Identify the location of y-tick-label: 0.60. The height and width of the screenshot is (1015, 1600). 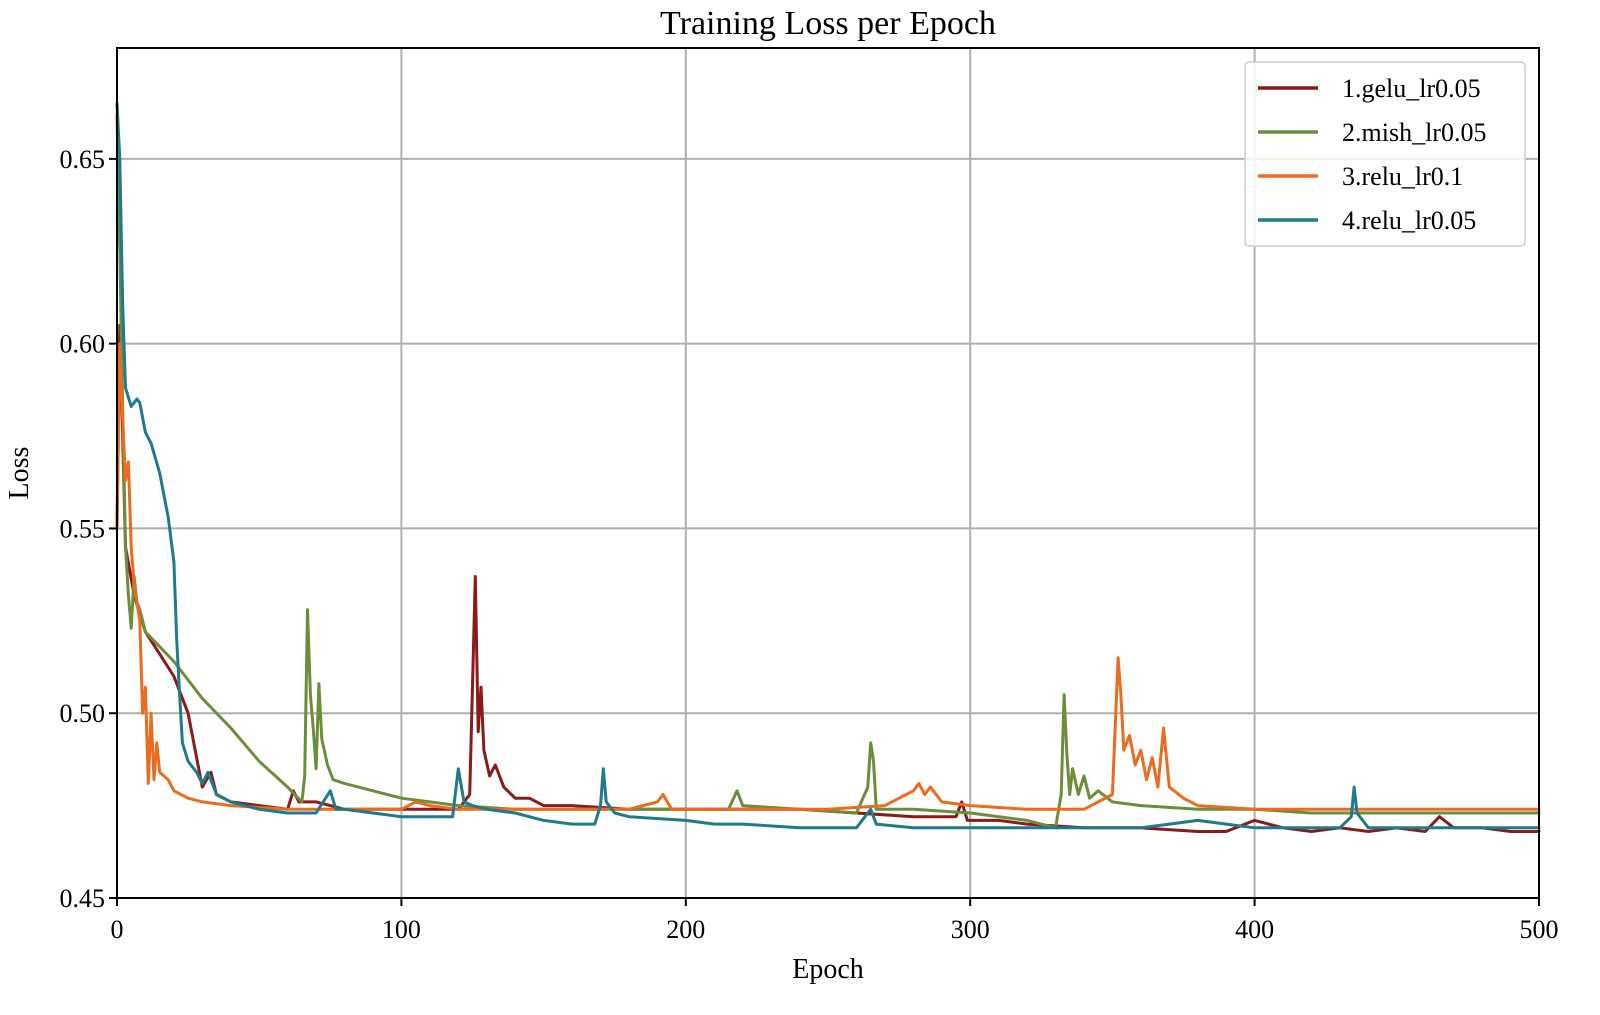
(83, 344).